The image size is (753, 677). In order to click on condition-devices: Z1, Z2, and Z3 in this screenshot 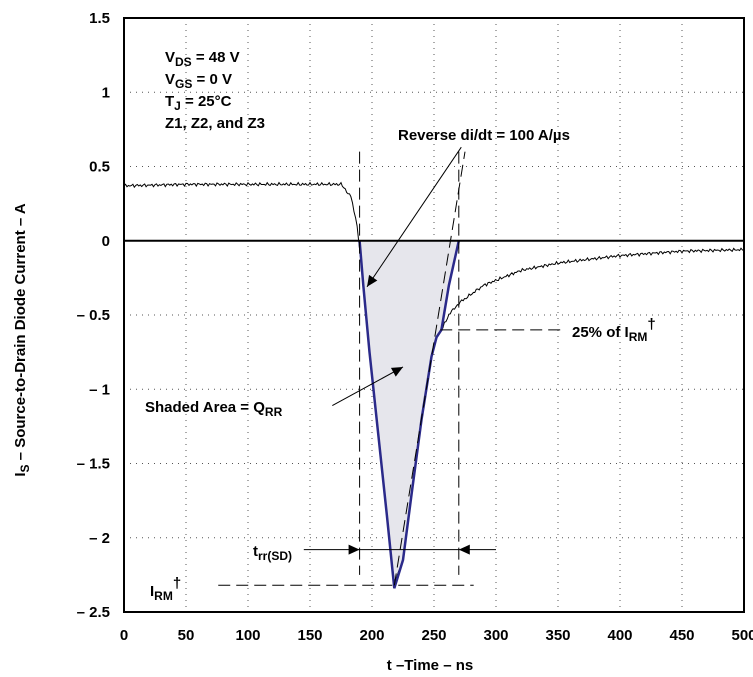, I will do `click(215, 123)`.